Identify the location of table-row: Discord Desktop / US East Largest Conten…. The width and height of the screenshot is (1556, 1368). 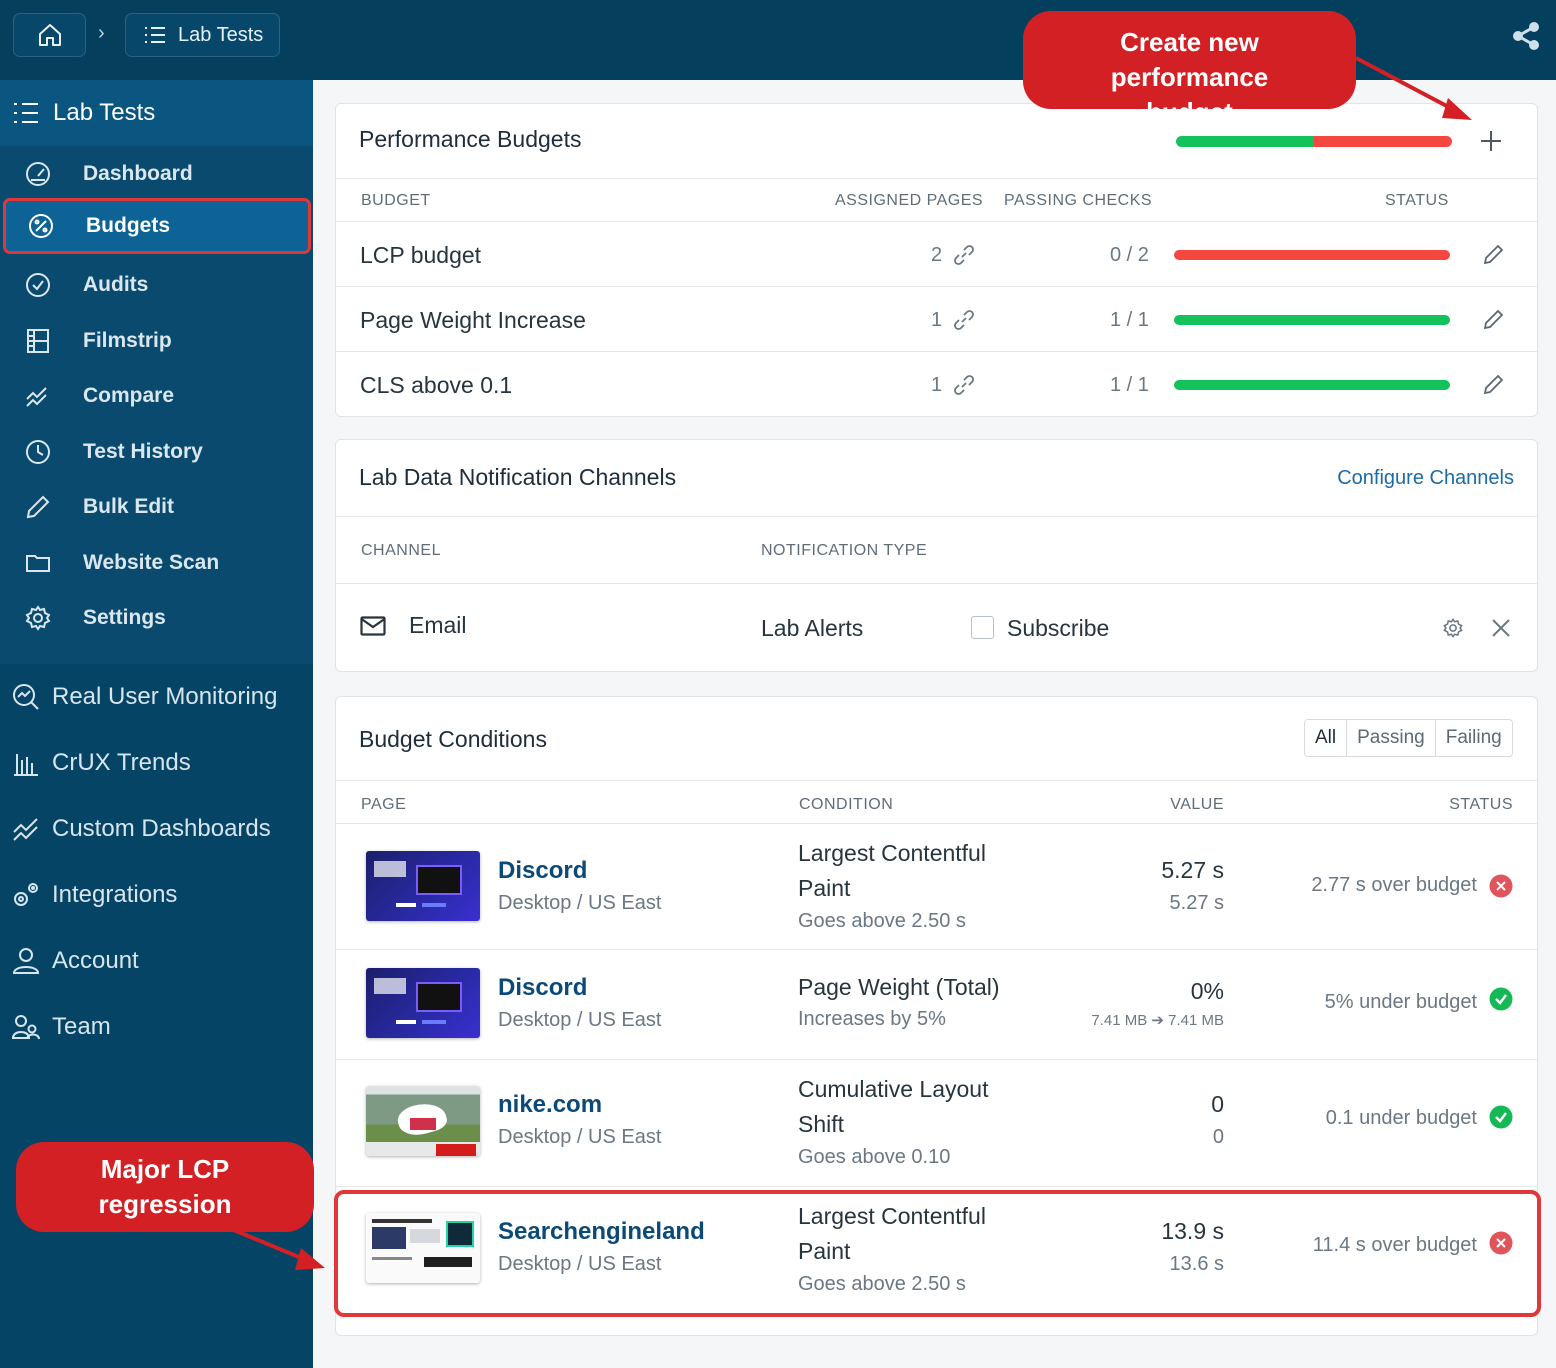
(936, 886).